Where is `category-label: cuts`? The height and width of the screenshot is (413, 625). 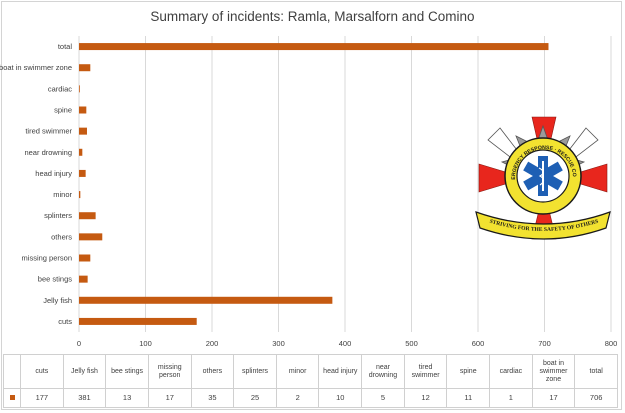
category-label: cuts is located at coordinates (65, 321).